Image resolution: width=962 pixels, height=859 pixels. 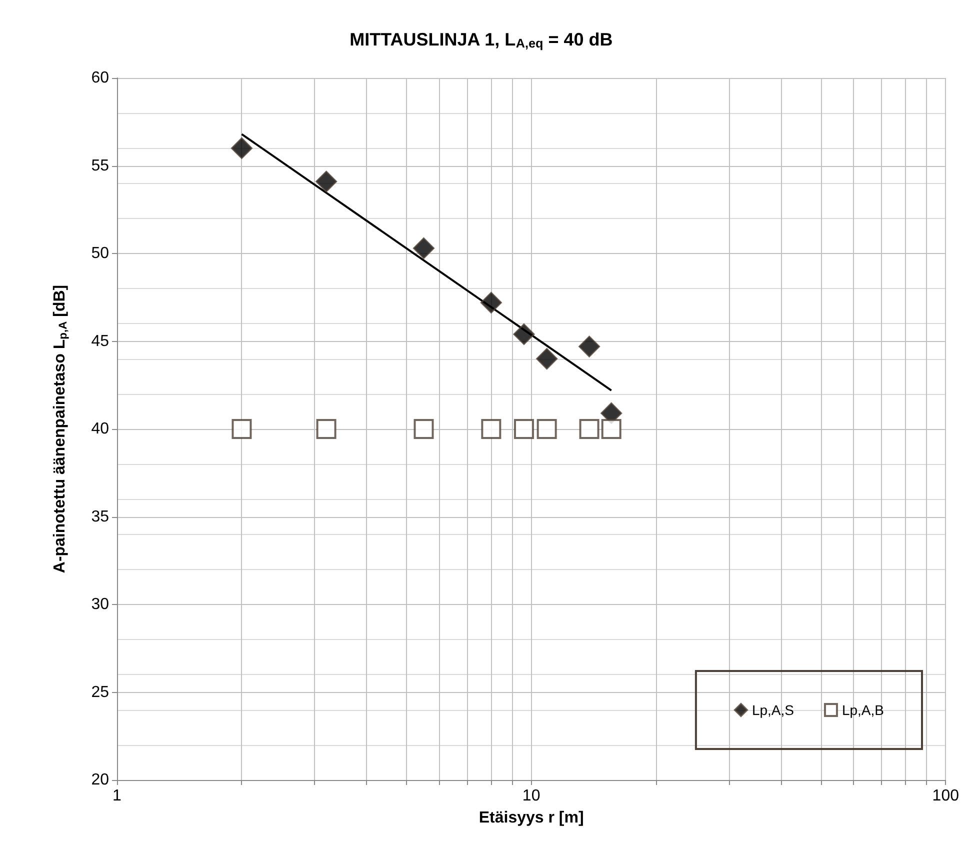 What do you see at coordinates (100, 517) in the screenshot?
I see `y-tick-label: 35` at bounding box center [100, 517].